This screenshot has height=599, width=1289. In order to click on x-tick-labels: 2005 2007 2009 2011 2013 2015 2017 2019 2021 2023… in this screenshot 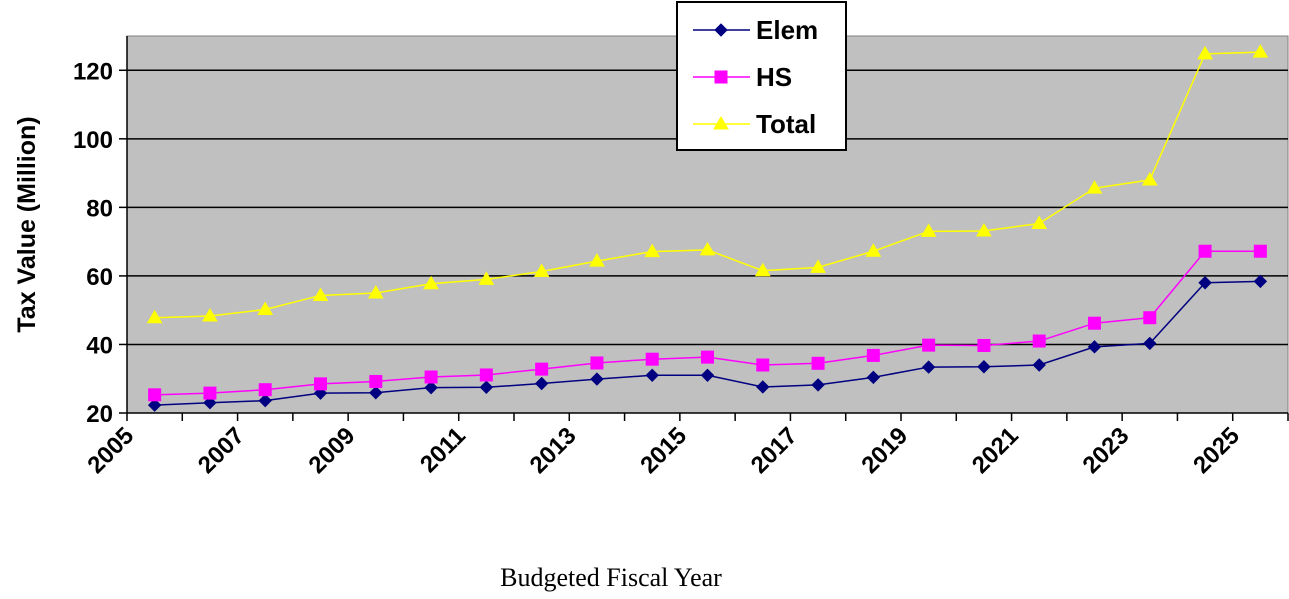, I will do `click(663, 450)`.